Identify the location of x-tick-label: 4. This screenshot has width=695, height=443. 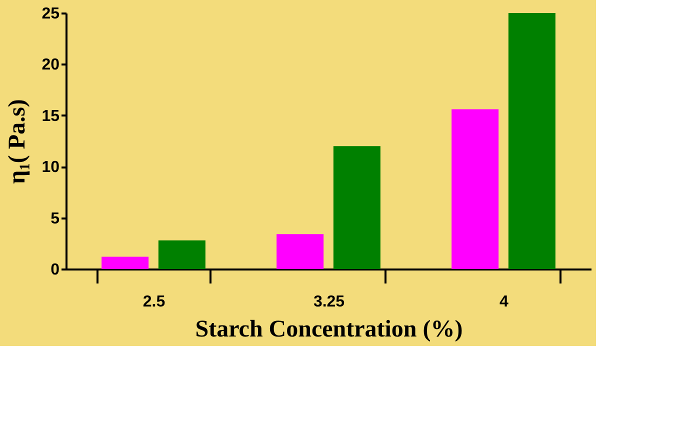
(504, 302).